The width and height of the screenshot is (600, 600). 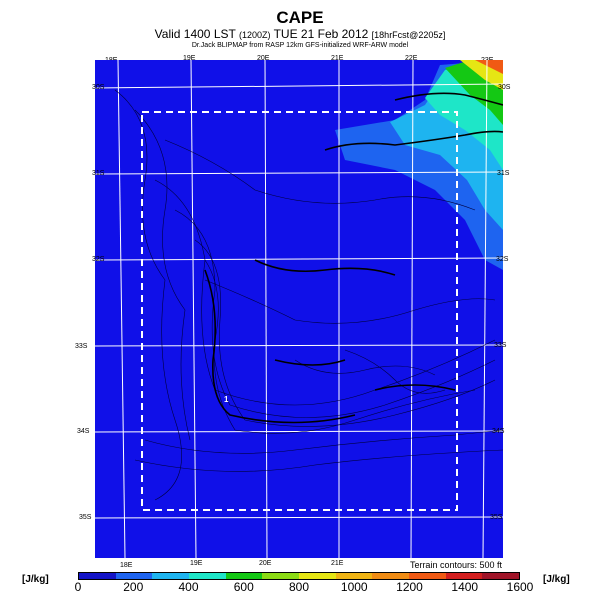 I want to click on colorbar-tick-label: 1400, so click(x=465, y=587).